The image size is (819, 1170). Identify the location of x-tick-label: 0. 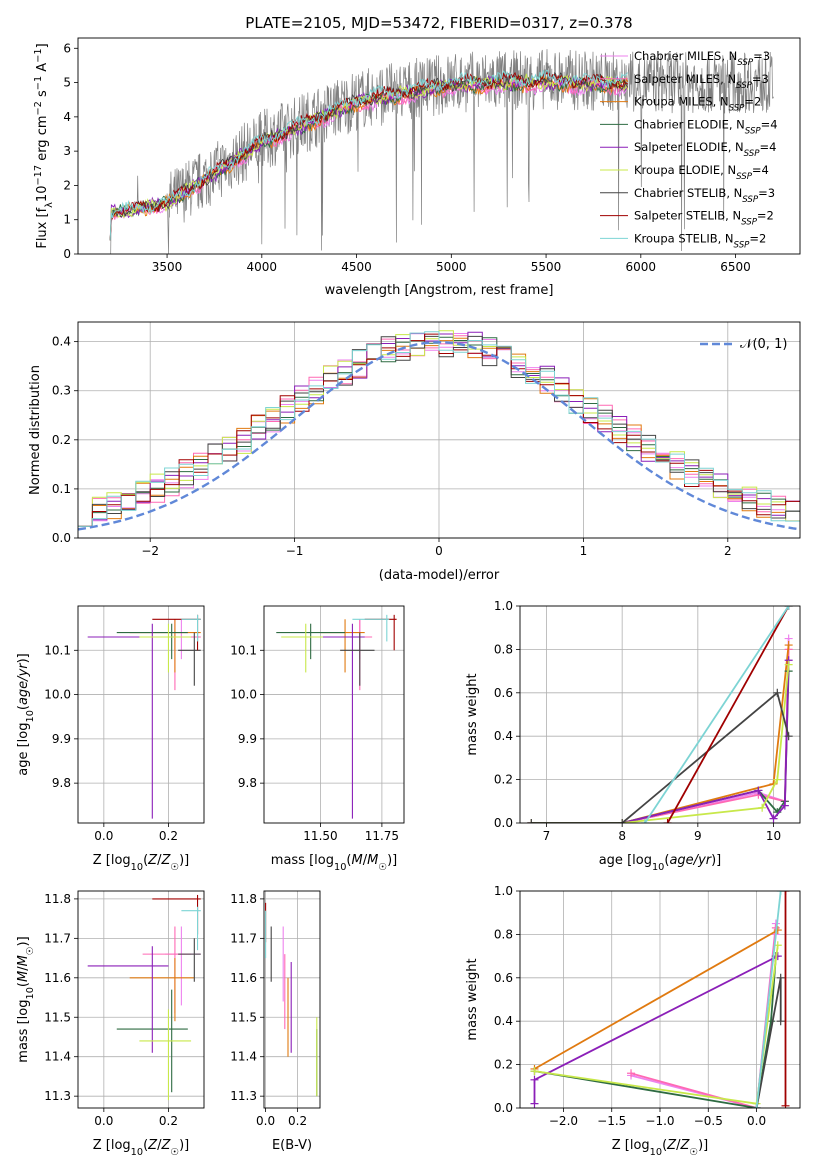
(439, 551).